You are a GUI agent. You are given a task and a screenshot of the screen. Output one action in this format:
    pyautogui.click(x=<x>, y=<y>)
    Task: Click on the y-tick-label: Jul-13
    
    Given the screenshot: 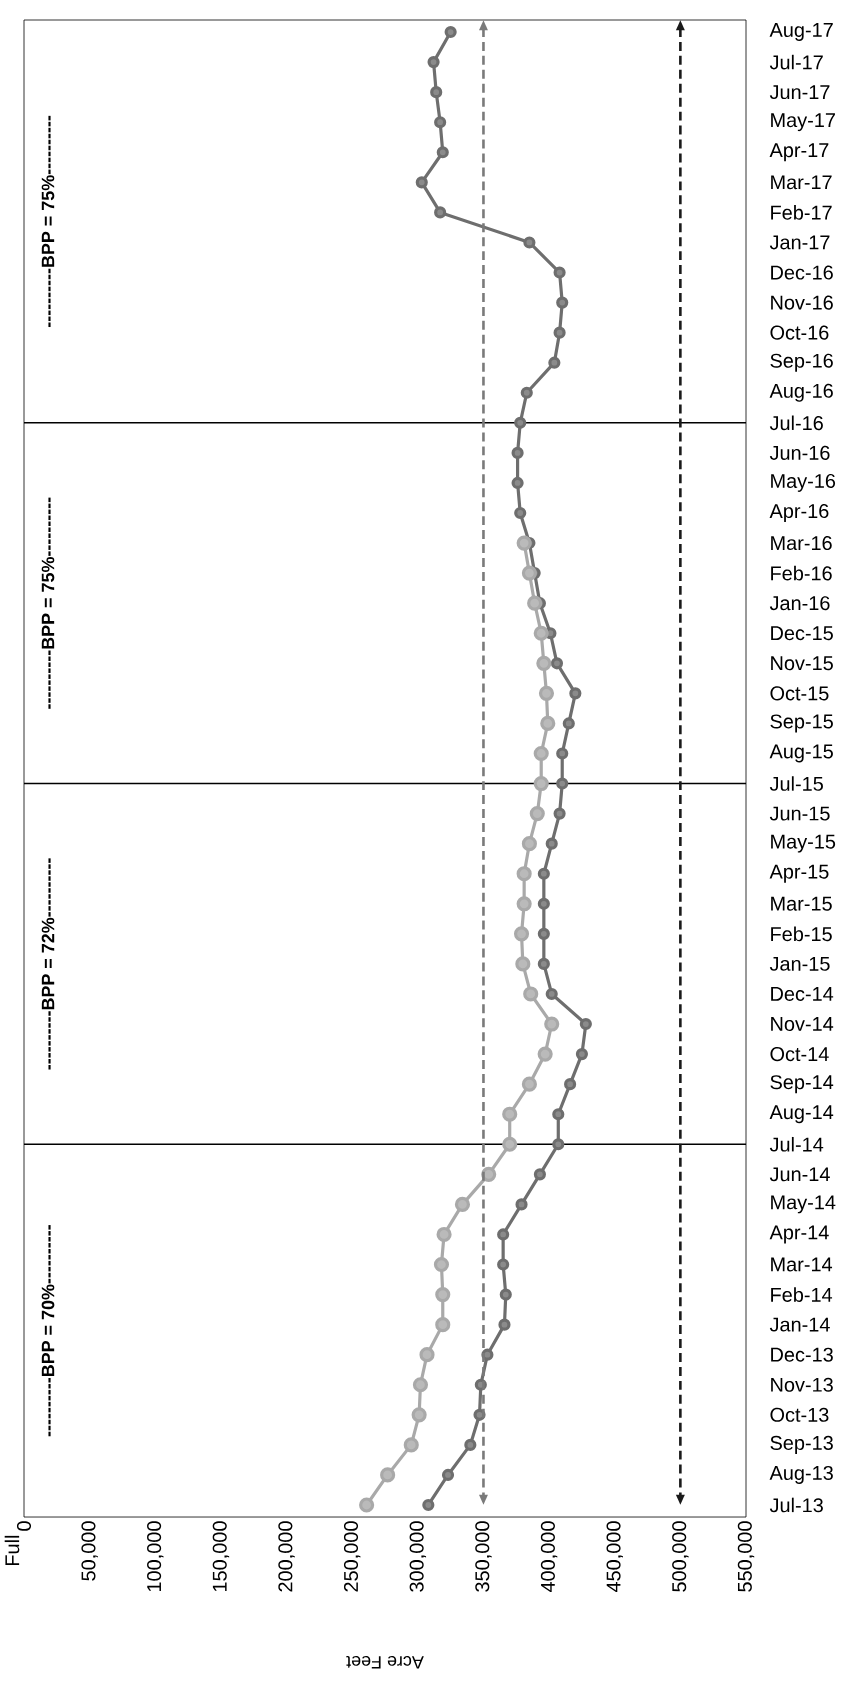 What is the action you would take?
    pyautogui.click(x=796, y=1505)
    